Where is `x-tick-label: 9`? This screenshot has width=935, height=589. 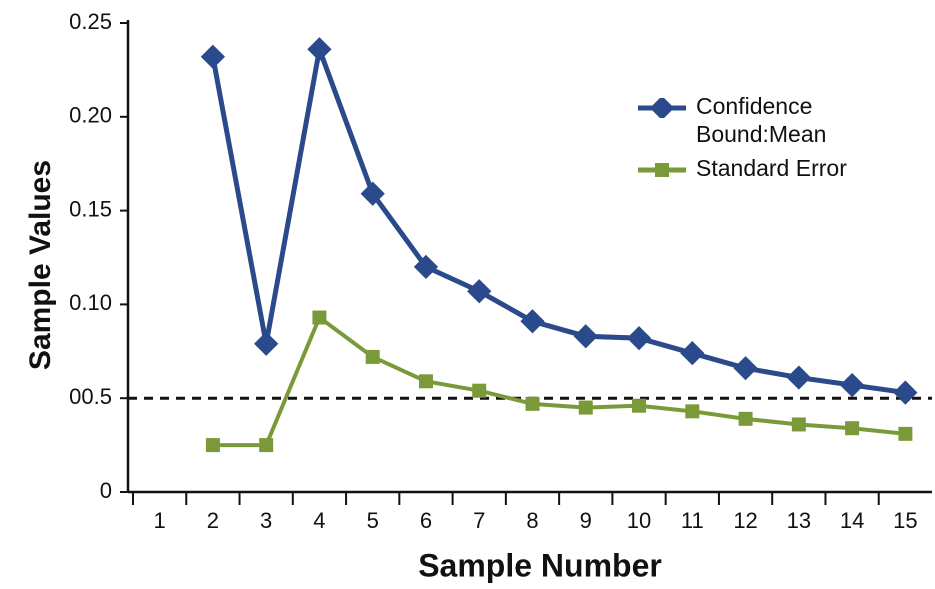 x-tick-label: 9 is located at coordinates (586, 520).